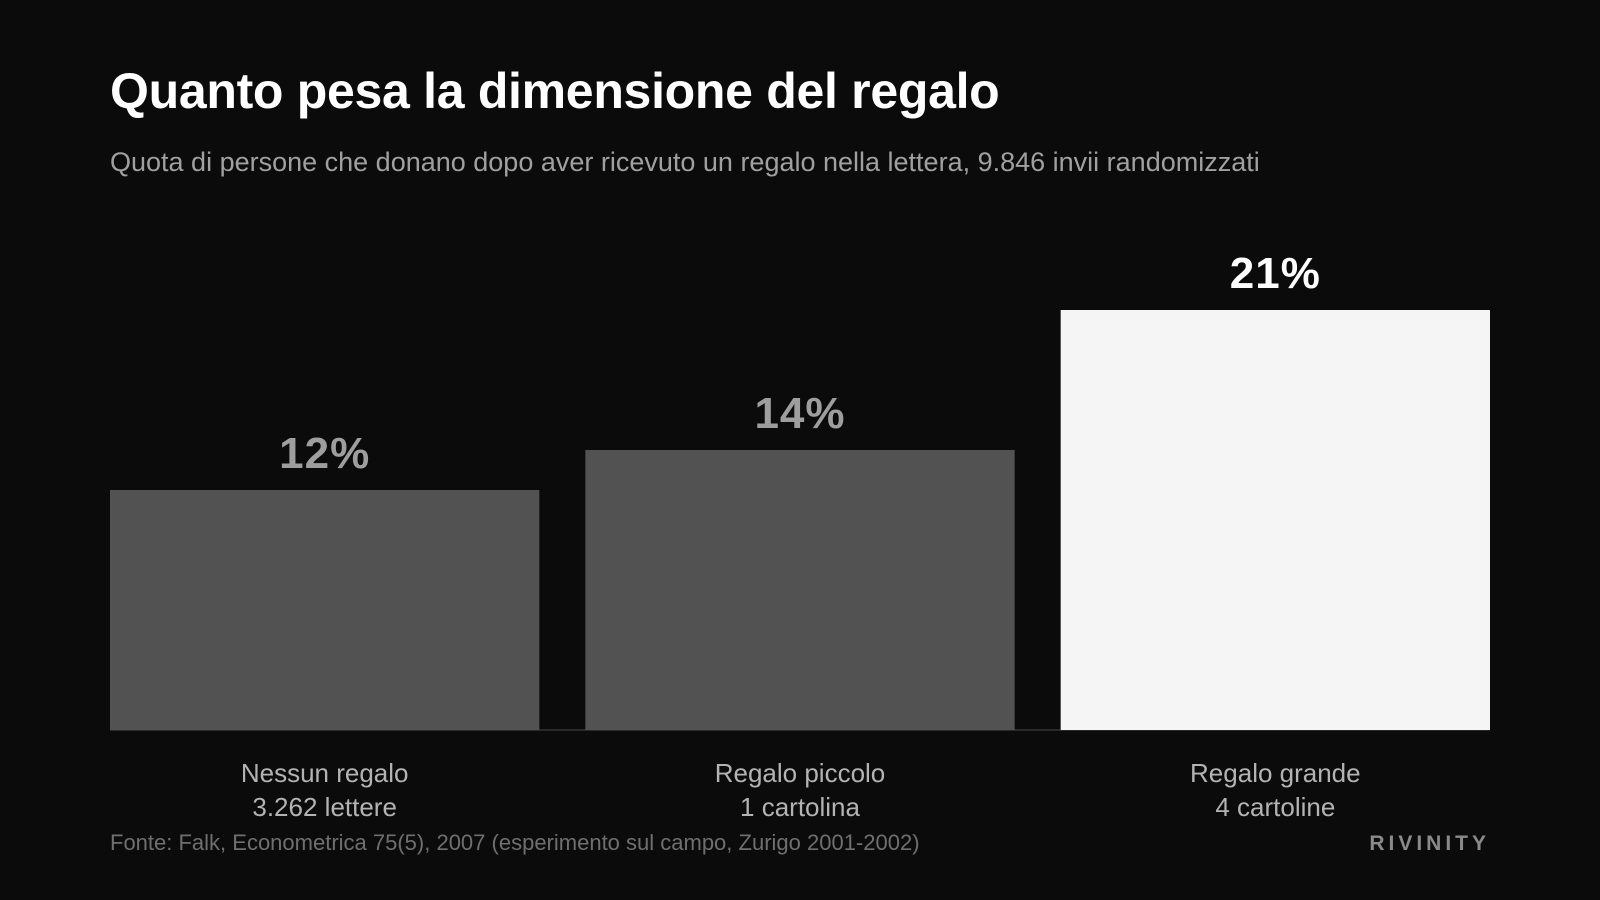 Image resolution: width=1600 pixels, height=900 pixels. What do you see at coordinates (799, 413) in the screenshot?
I see `value-label-2: 14%` at bounding box center [799, 413].